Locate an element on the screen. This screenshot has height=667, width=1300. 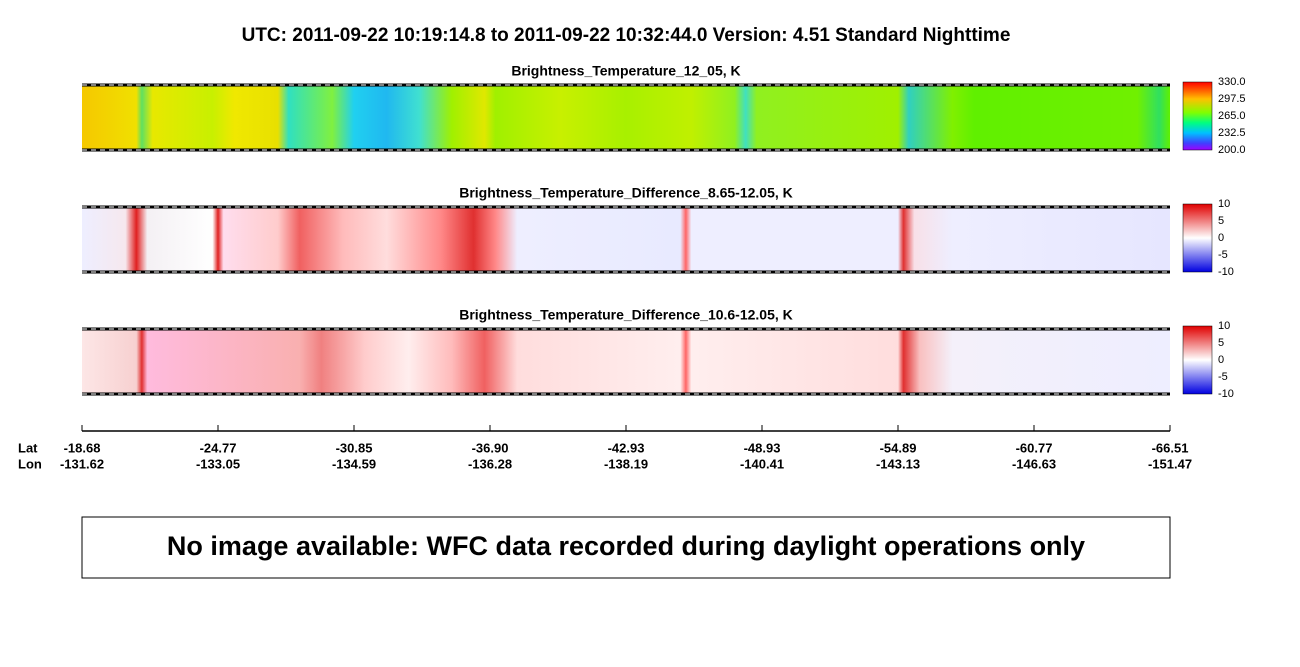
lon-tick-label: -143.13 is located at coordinates (898, 463).